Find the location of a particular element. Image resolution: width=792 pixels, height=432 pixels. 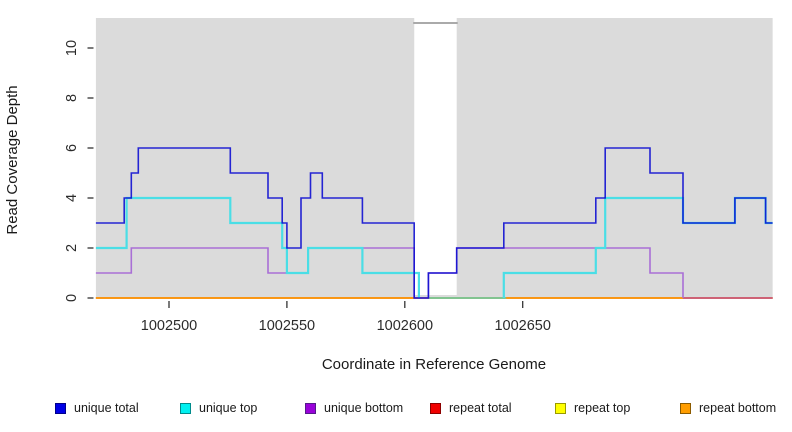

y-tick-label: 2 is located at coordinates (72, 248).